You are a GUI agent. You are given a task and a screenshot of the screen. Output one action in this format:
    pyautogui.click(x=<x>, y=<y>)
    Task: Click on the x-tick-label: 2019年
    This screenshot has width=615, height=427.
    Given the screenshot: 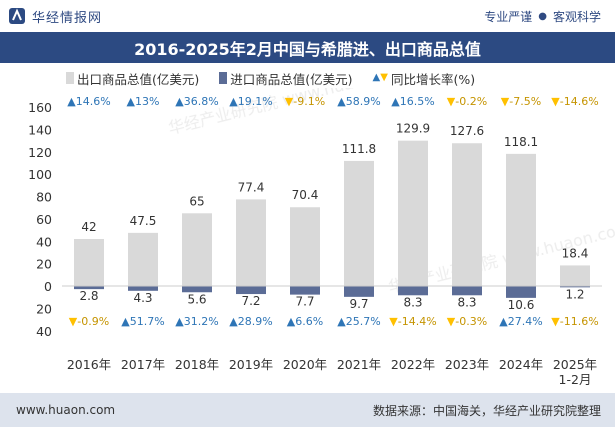 What is the action you would take?
    pyautogui.click(x=251, y=364)
    